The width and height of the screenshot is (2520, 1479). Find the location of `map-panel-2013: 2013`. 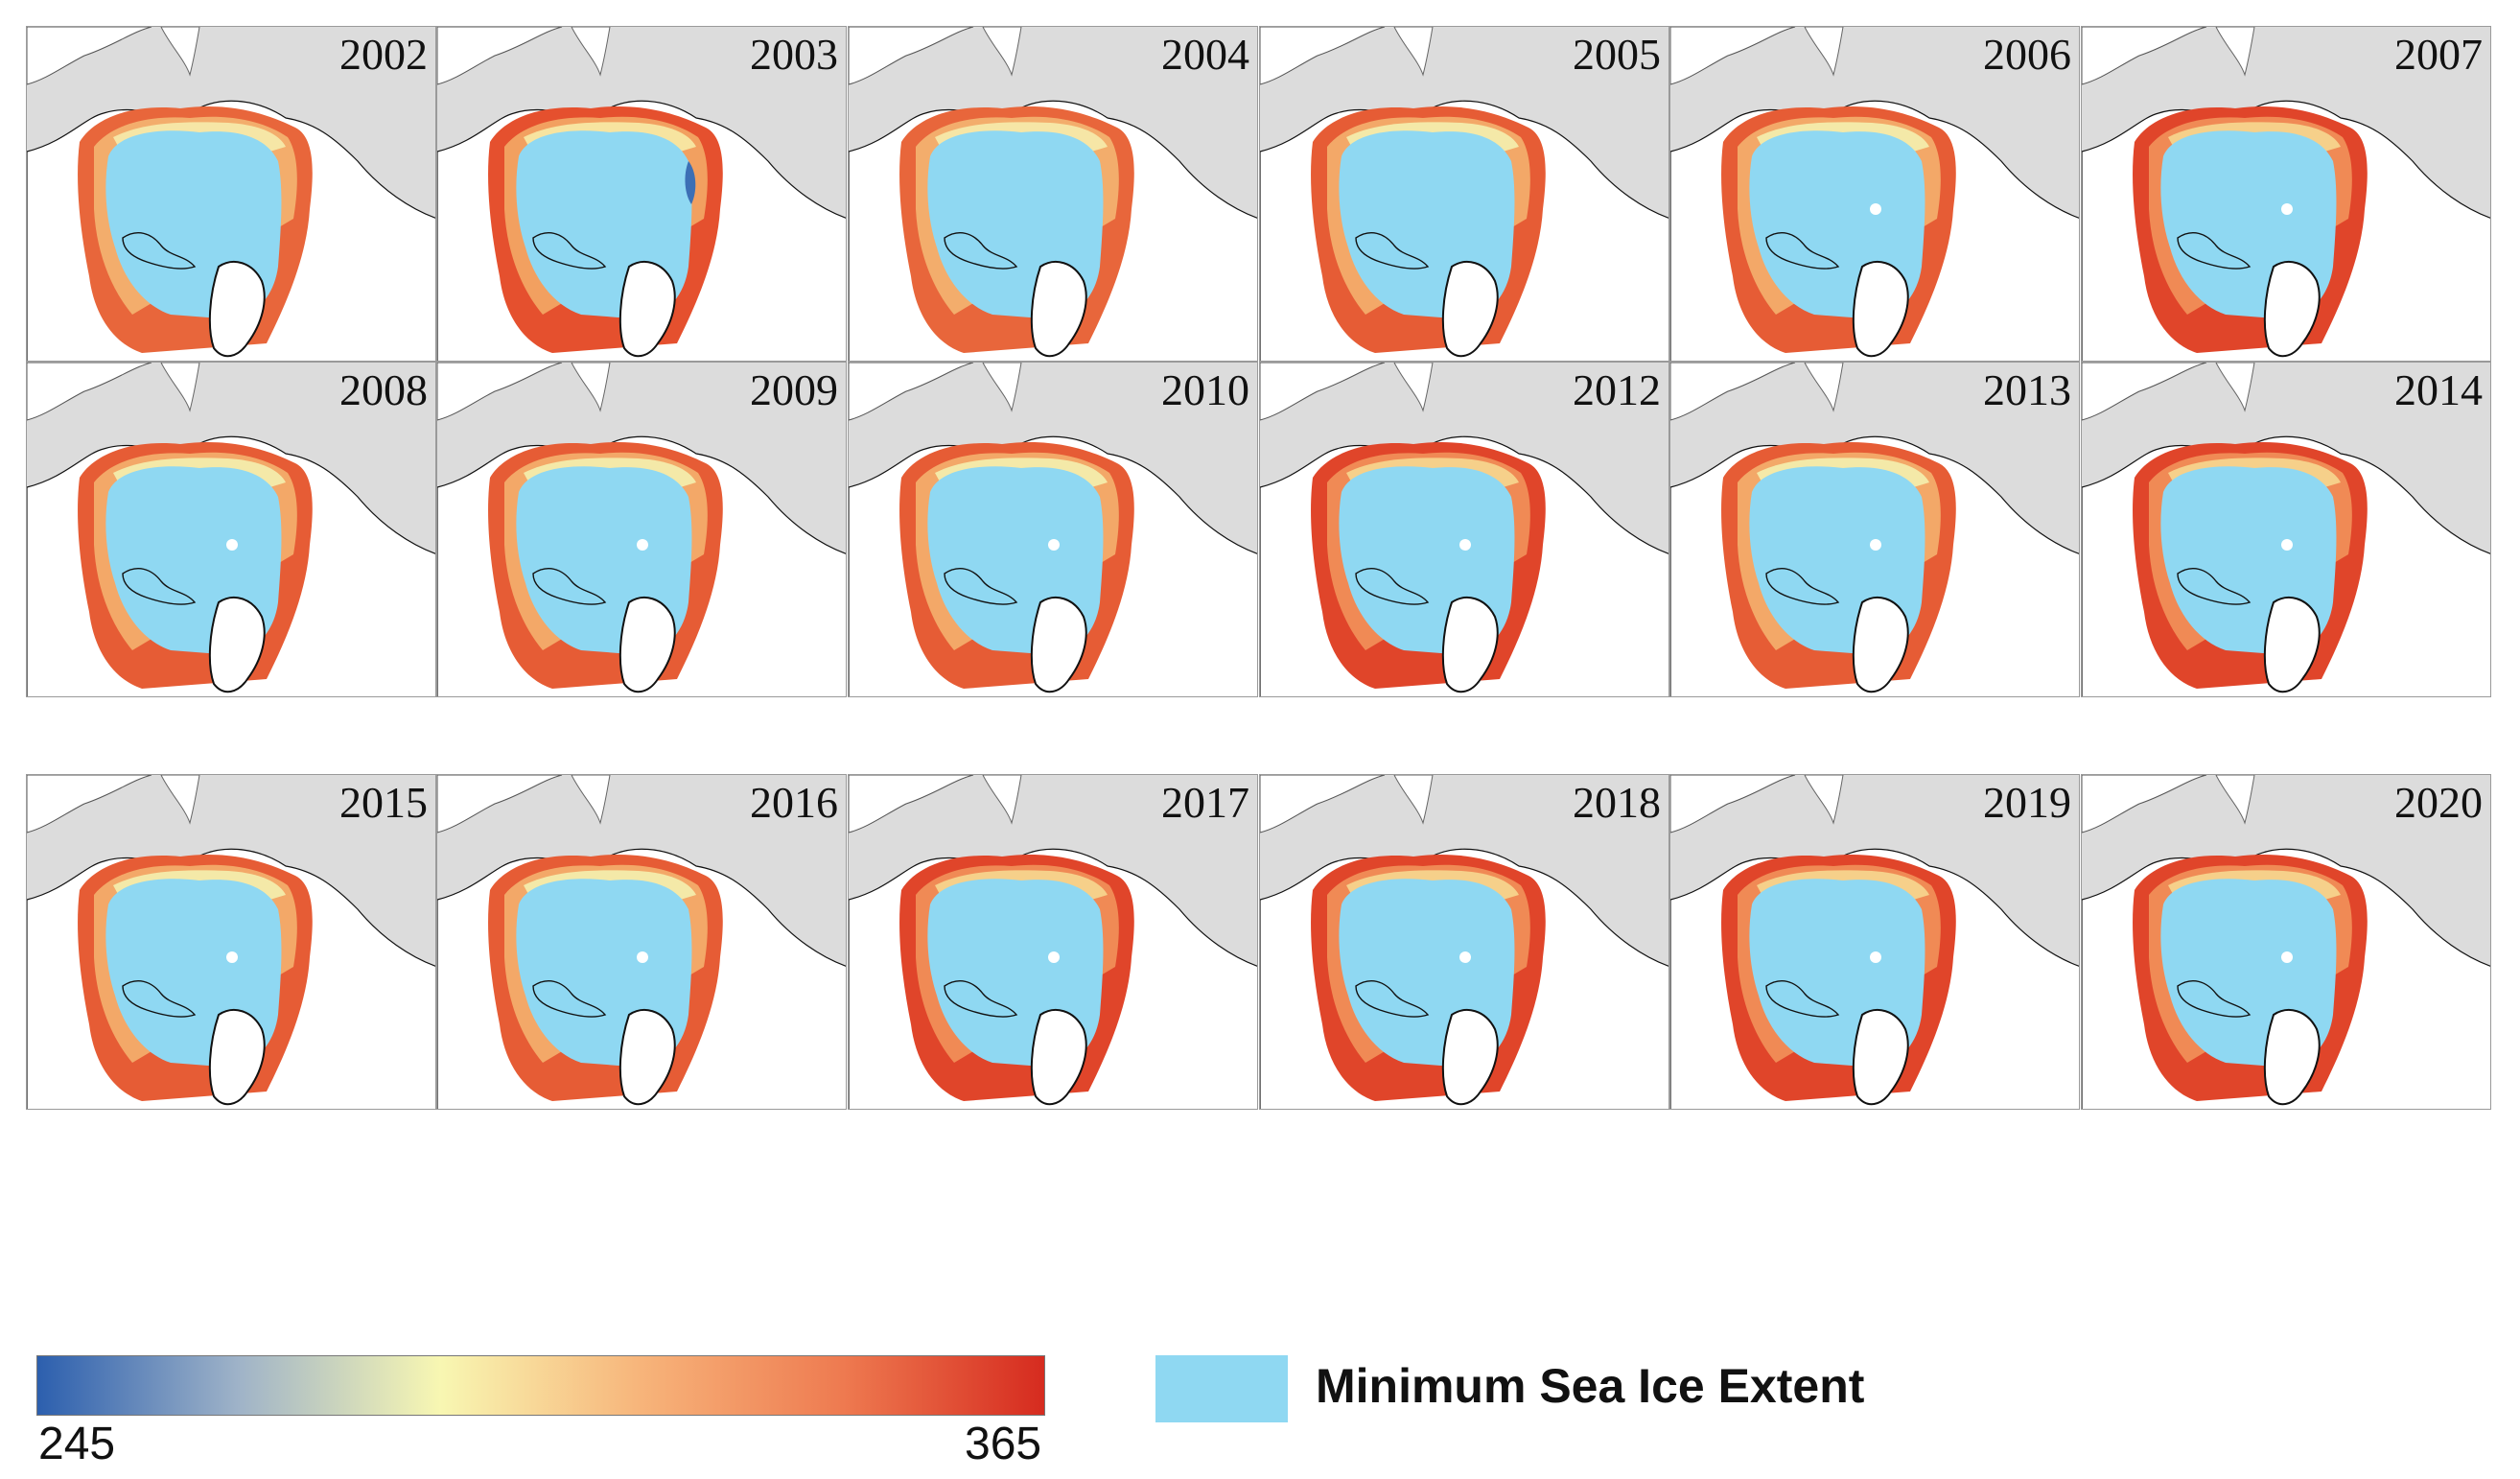

map-panel-2013: 2013 is located at coordinates (1874, 529).